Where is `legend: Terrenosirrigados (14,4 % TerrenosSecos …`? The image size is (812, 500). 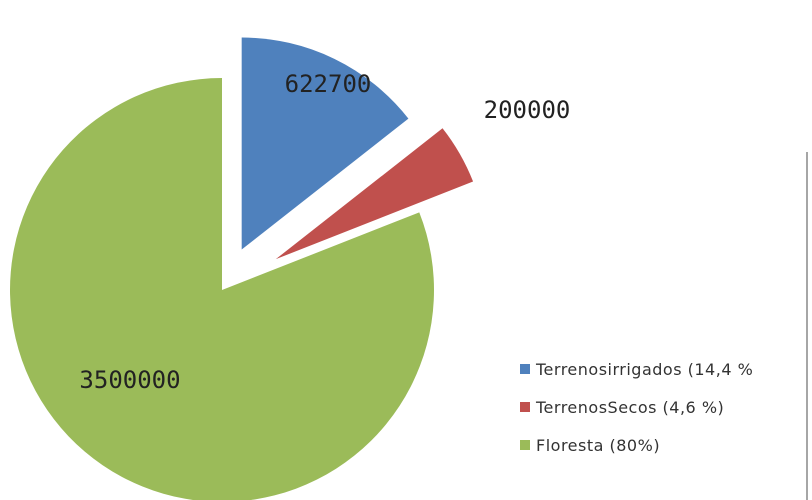
legend: Terrenosirrigados (14,4 % TerrenosSecos … is located at coordinates (636, 412).